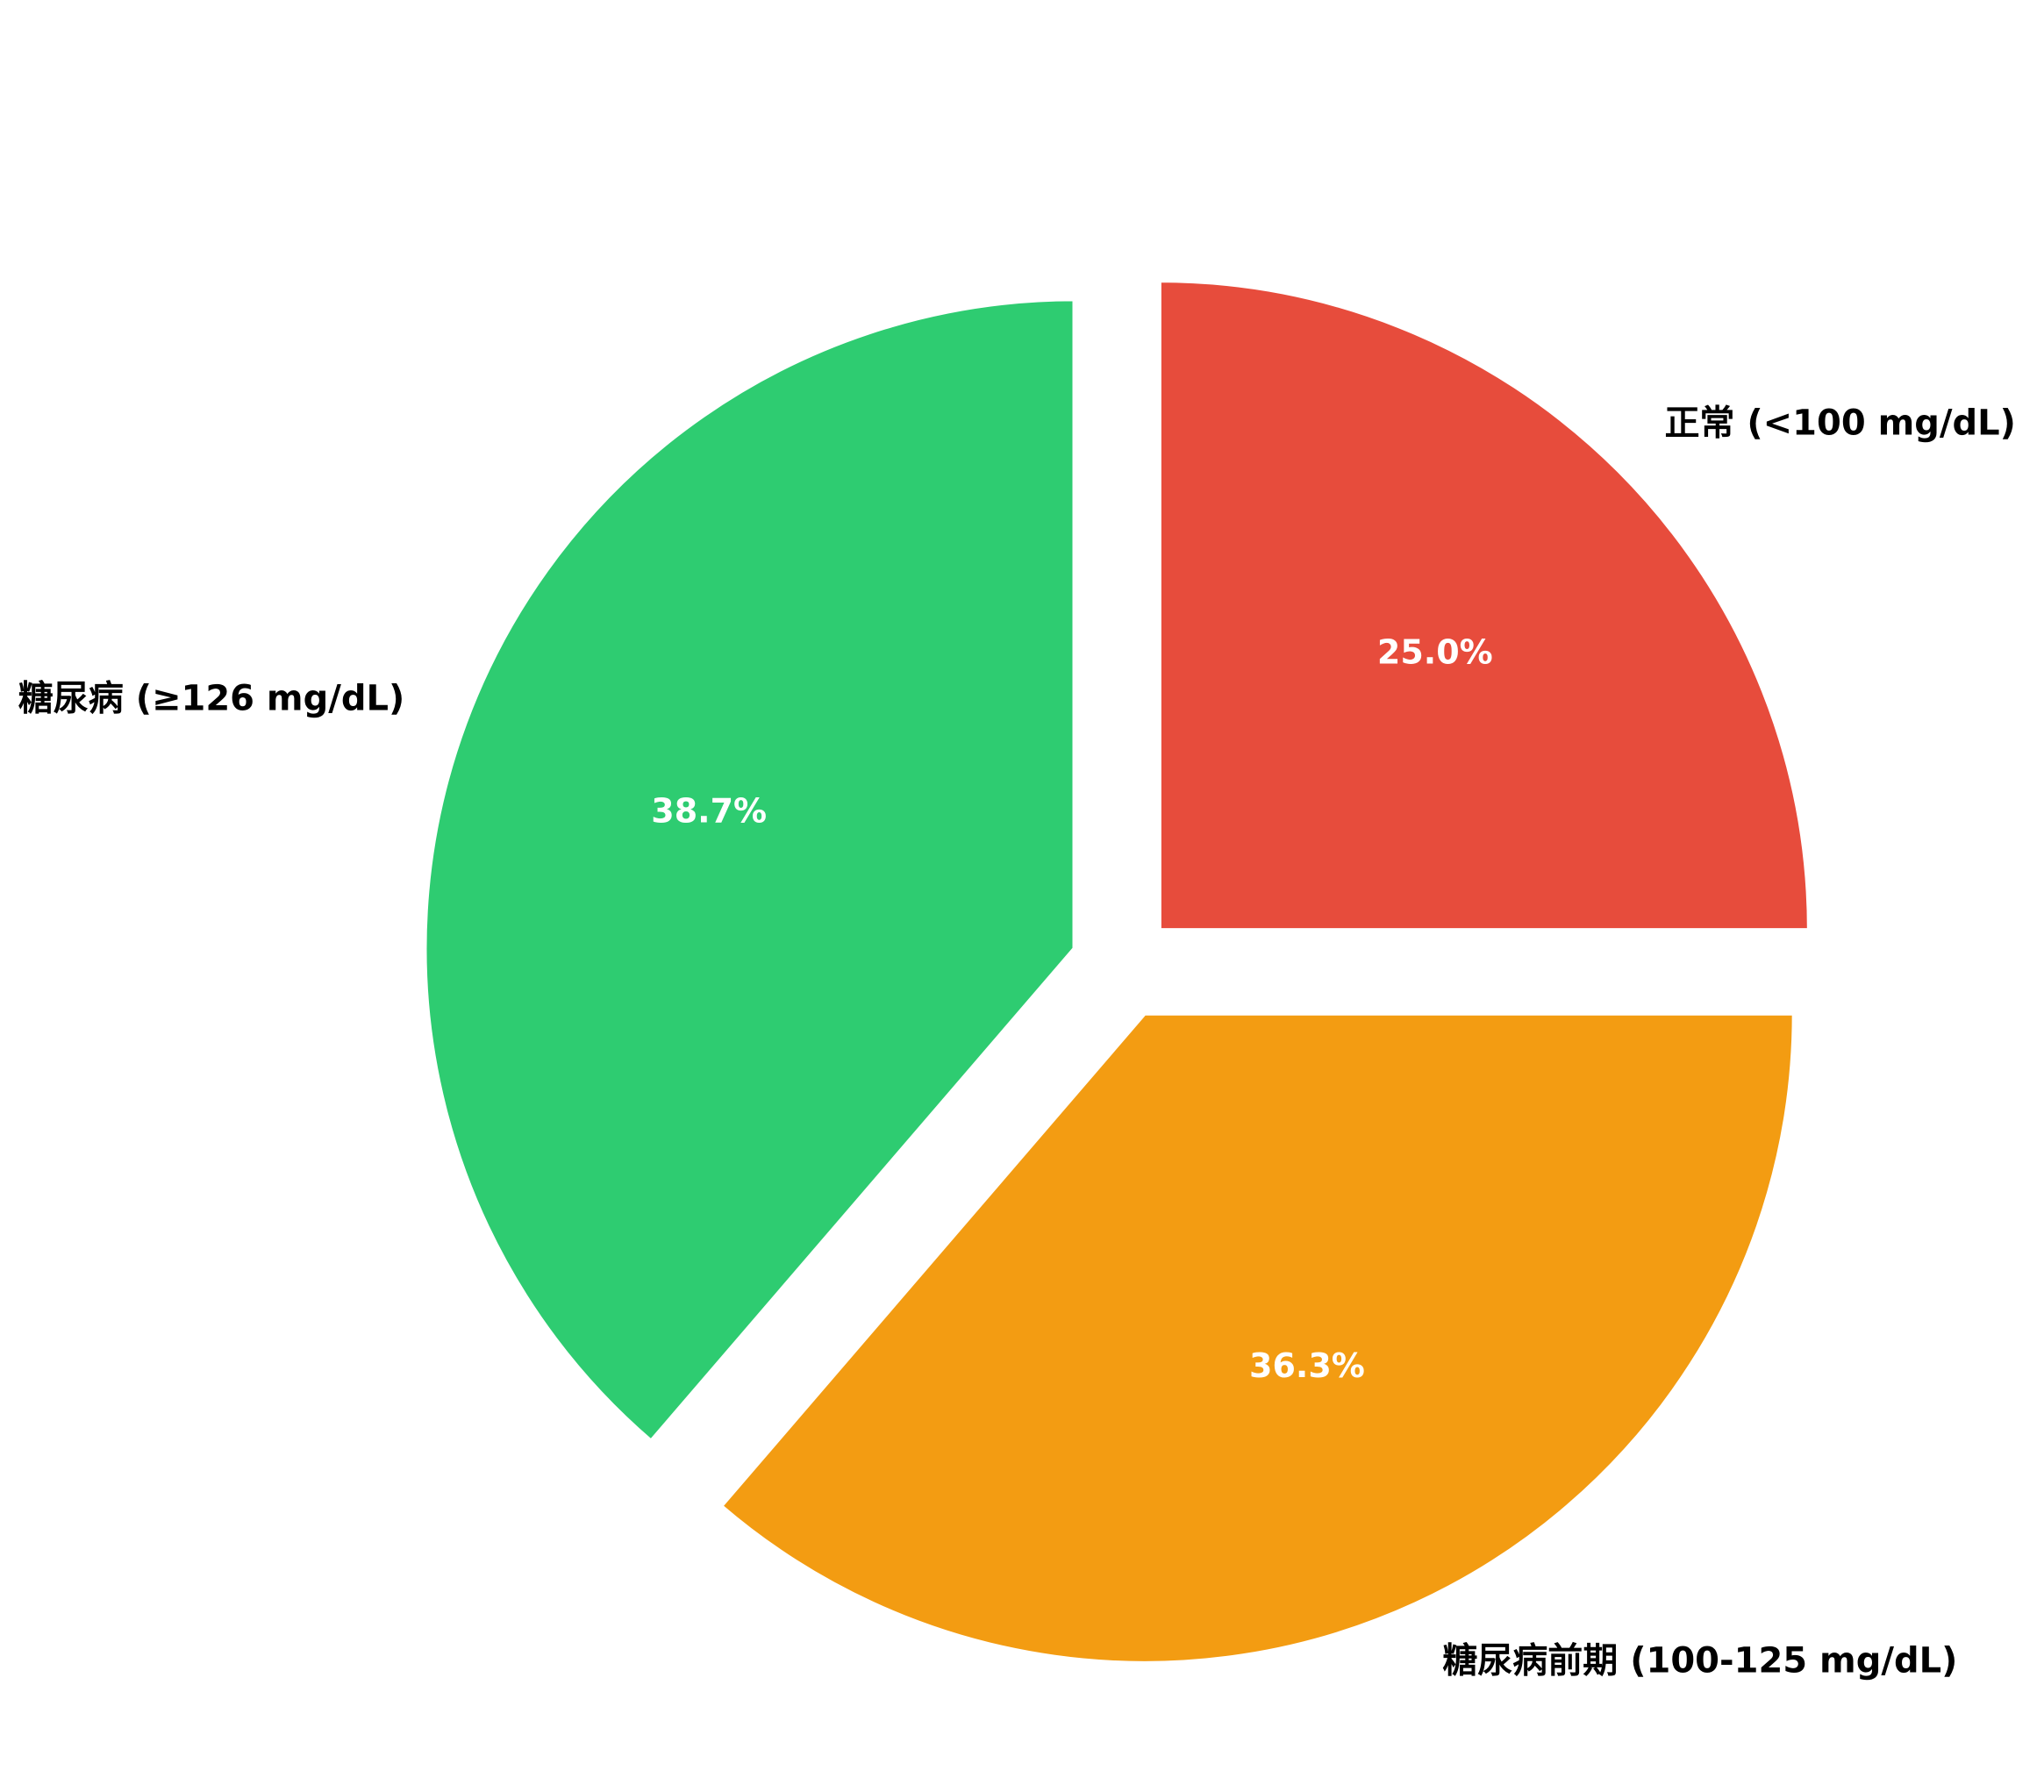  Describe the element at coordinates (1435, 652) in the screenshot. I see `slice-percent-0: 25.0%` at that location.